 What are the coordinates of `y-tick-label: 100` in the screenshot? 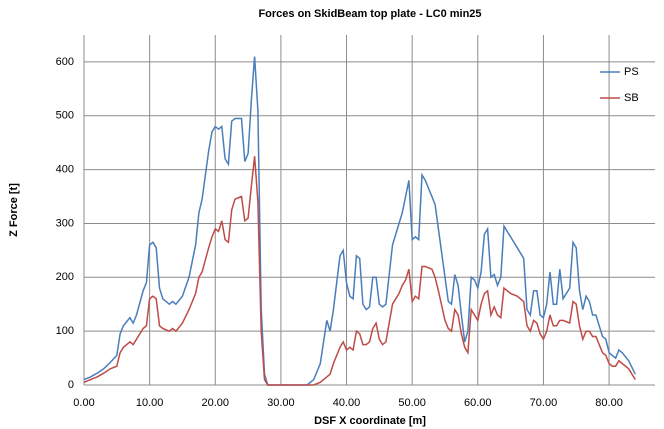 It's located at (65, 331).